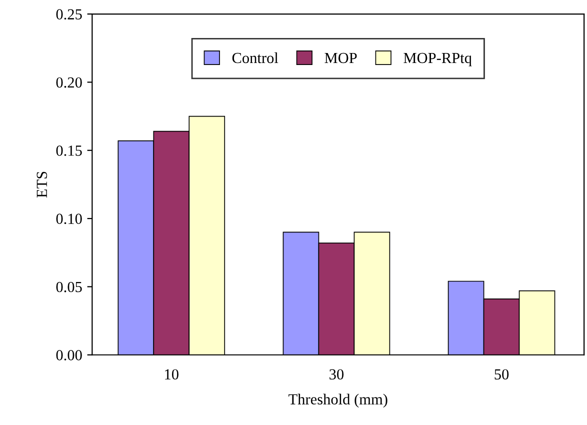 The image size is (587, 425). I want to click on x-tick-label: 50, so click(501, 374).